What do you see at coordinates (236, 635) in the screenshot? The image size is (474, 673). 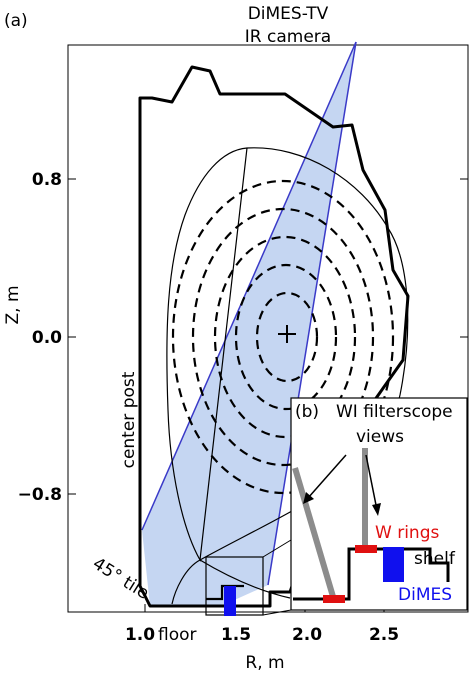 I see `x-tick-label-1.5: 1.5` at bounding box center [236, 635].